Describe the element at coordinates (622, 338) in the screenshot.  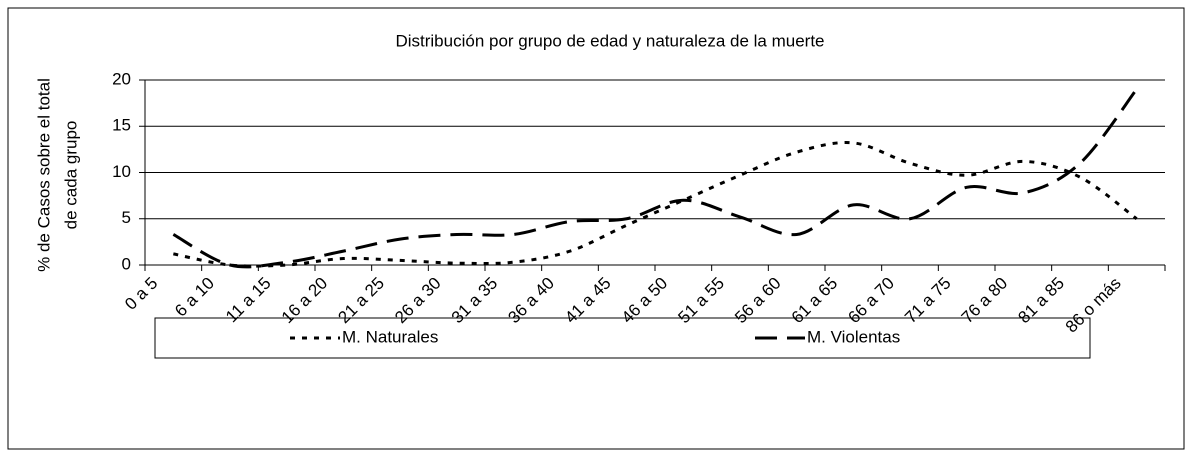
I see `legend-box` at that location.